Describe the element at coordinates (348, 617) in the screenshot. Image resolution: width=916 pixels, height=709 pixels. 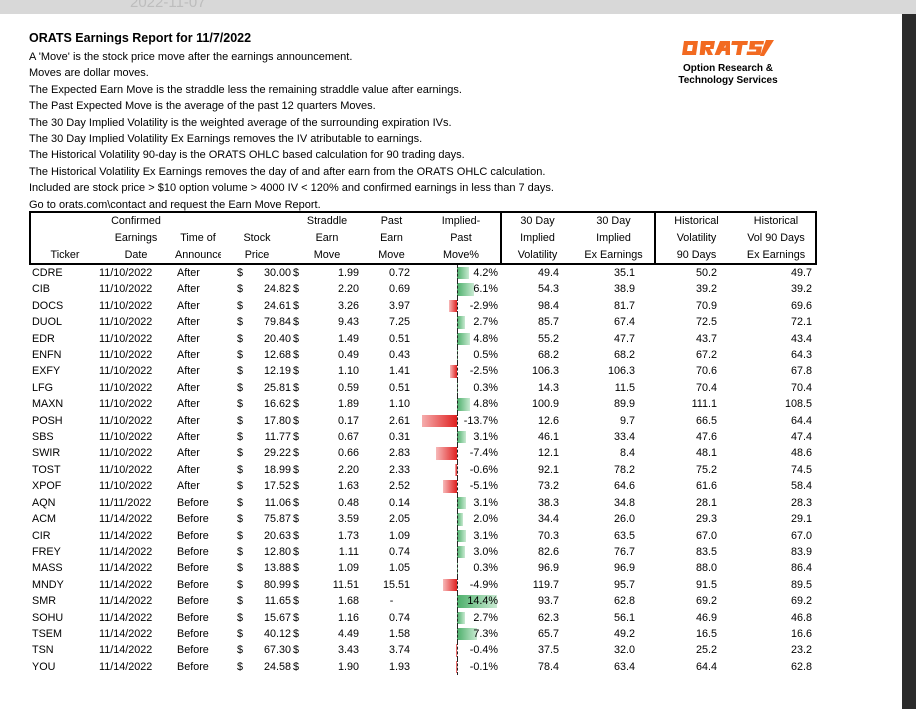
I see `straddle-move-cell-value: 1.16` at that location.